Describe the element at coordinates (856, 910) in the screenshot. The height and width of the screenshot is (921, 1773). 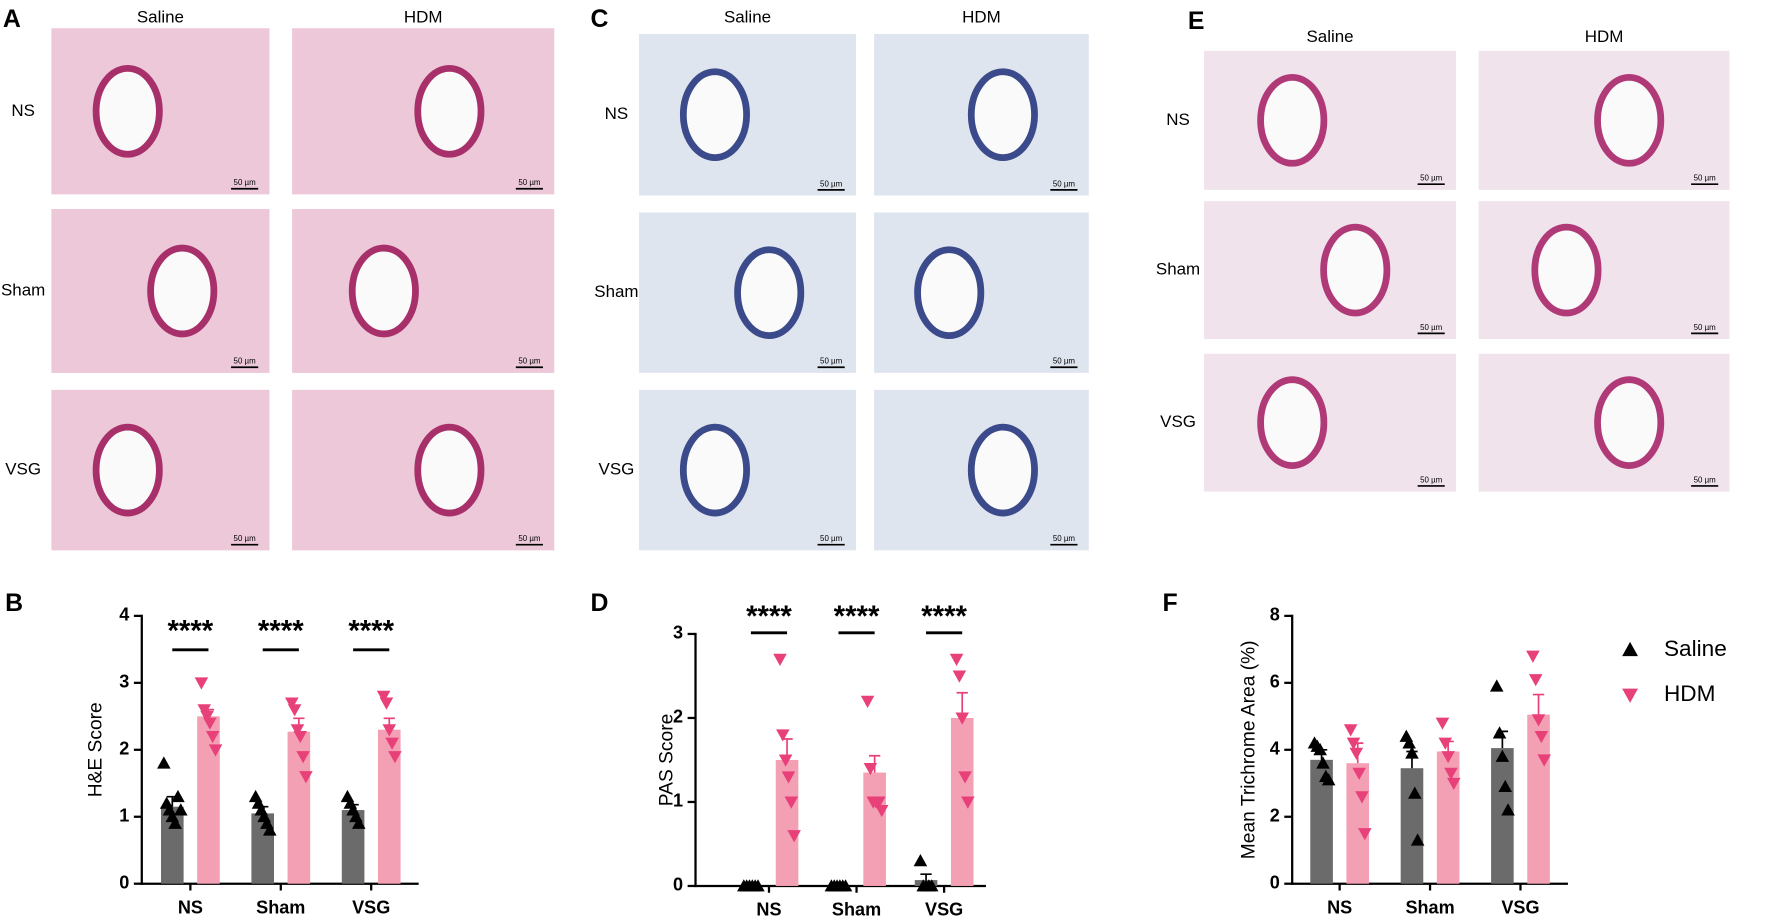
I see `x-tick-label: Sham` at that location.